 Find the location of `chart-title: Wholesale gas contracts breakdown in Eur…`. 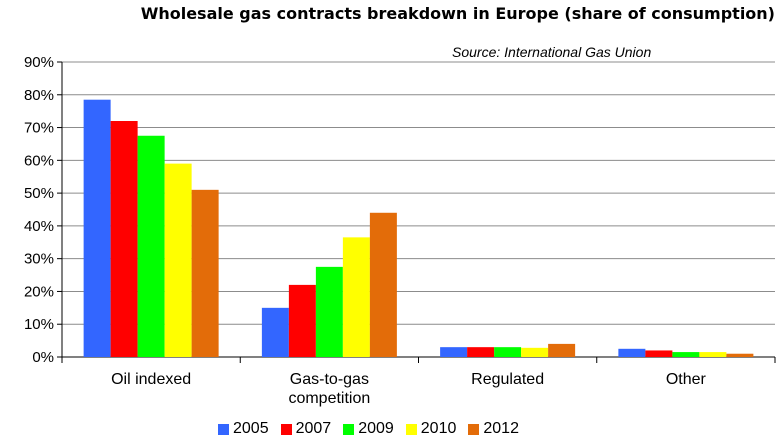

chart-title: Wholesale gas contracts breakdown in Eur… is located at coordinates (390, 13).